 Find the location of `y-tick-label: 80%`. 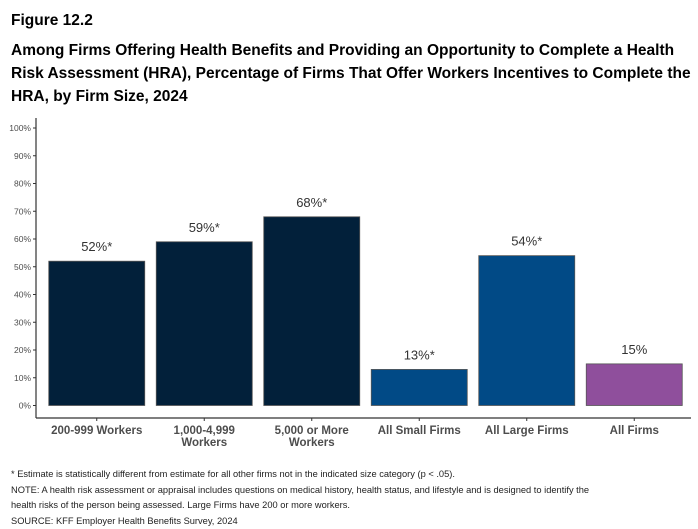

y-tick-label: 80% is located at coordinates (22, 184).